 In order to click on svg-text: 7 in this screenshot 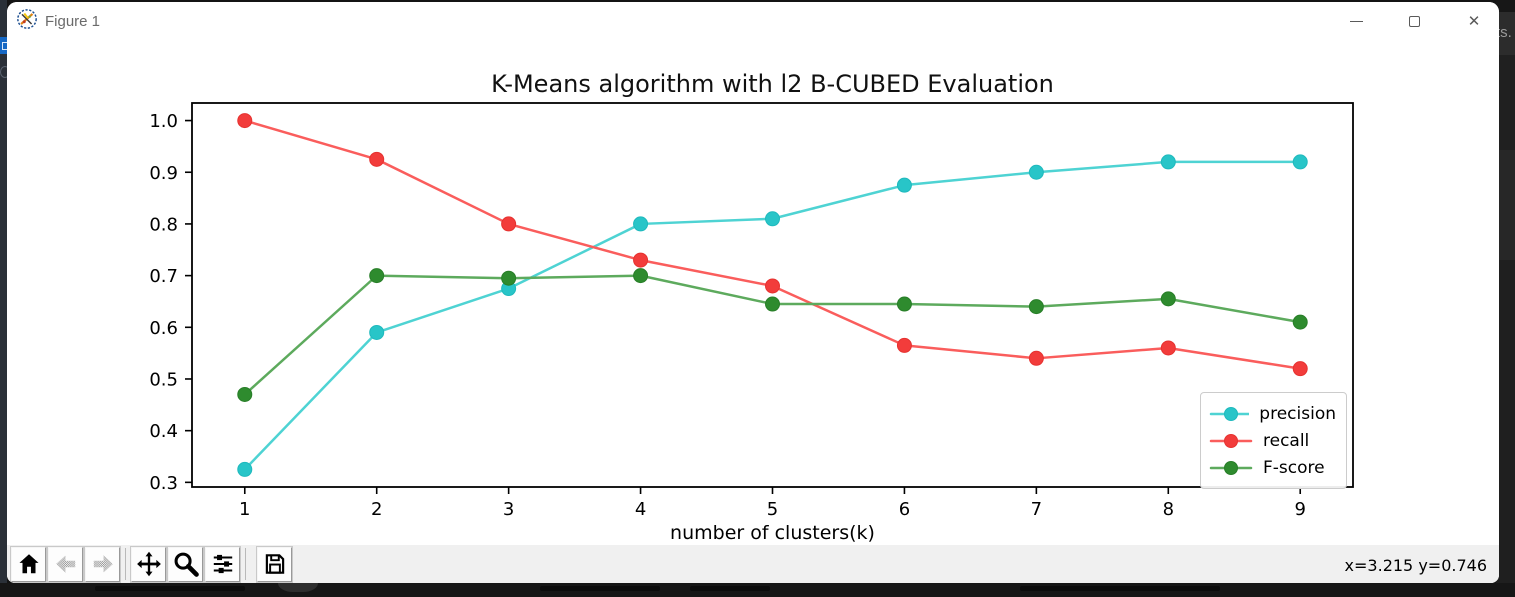, I will do `click(1036, 509)`.